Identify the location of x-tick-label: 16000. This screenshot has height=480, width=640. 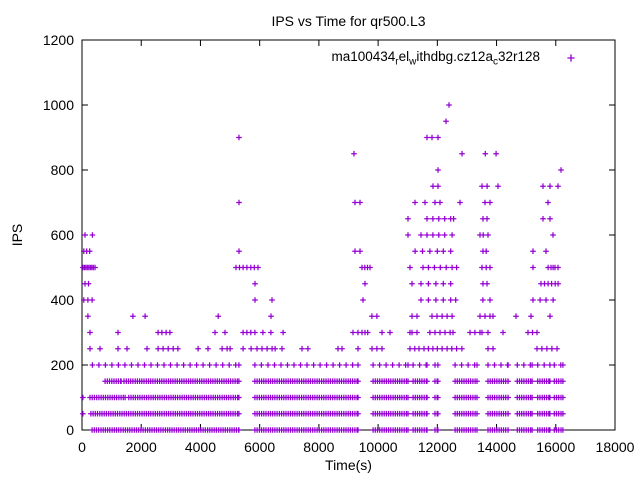
(555, 447).